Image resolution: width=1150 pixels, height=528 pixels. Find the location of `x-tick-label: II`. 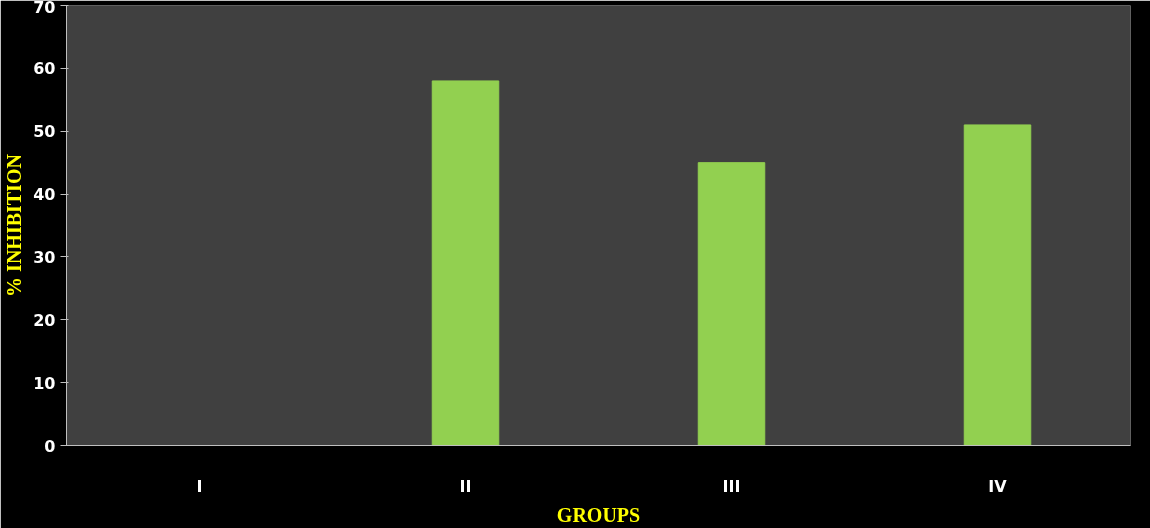

x-tick-label: II is located at coordinates (465, 486).